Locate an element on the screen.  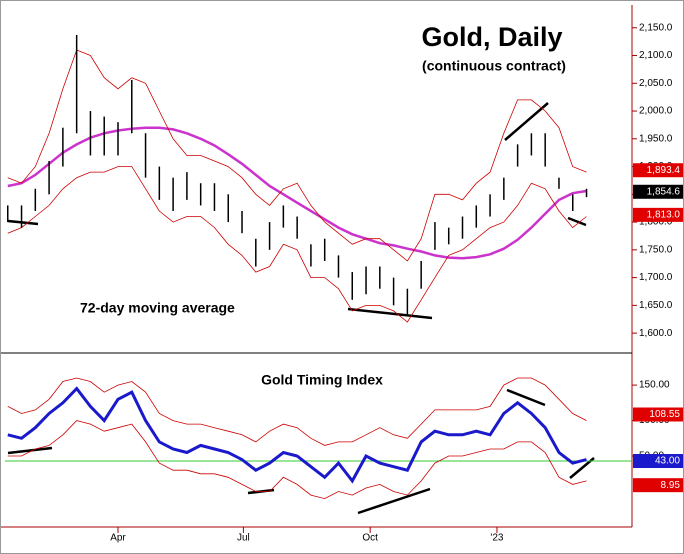
y-tick-label: 150.00 is located at coordinates (654, 385).